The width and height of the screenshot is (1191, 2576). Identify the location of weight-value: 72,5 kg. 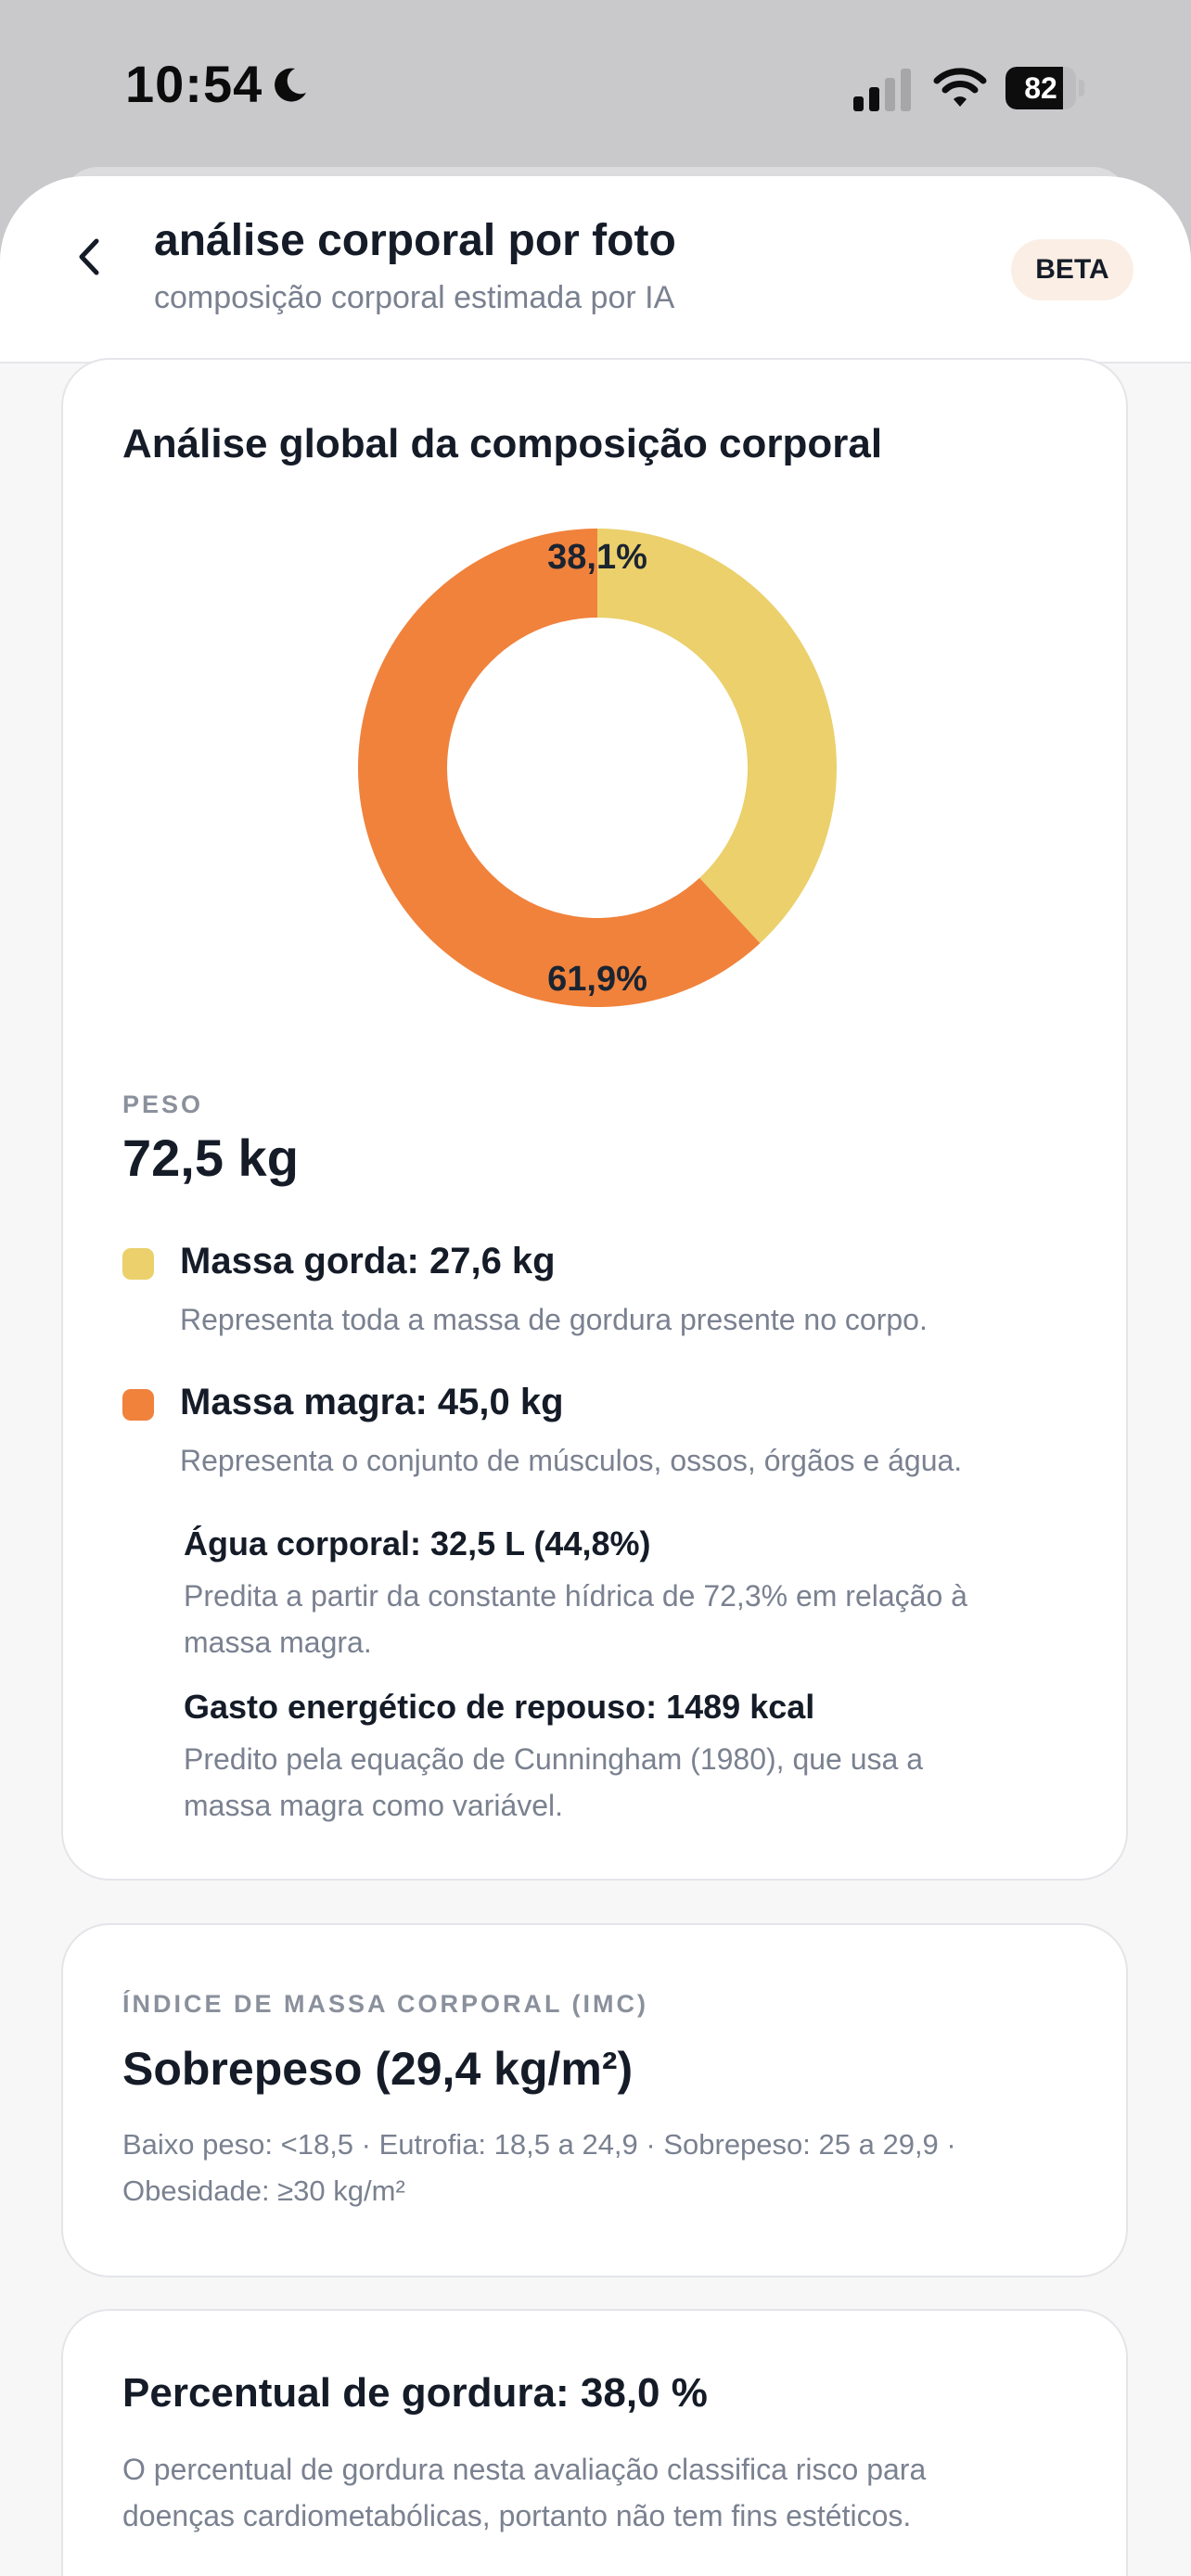
(210, 1158).